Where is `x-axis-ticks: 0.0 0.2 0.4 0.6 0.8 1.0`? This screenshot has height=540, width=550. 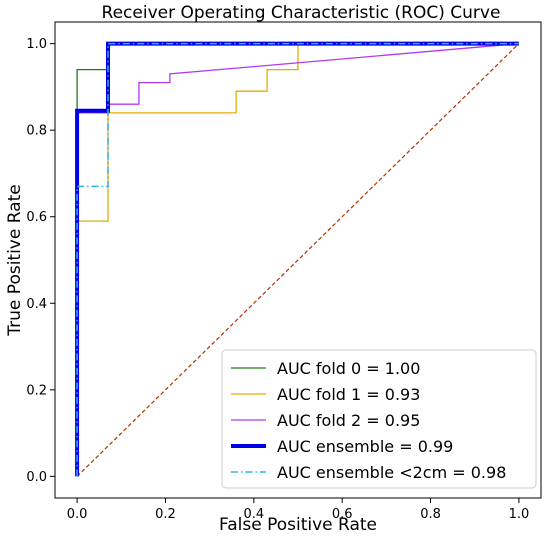
x-axis-ticks: 0.0 0.2 0.4 0.6 0.8 1.0 is located at coordinates (298, 510).